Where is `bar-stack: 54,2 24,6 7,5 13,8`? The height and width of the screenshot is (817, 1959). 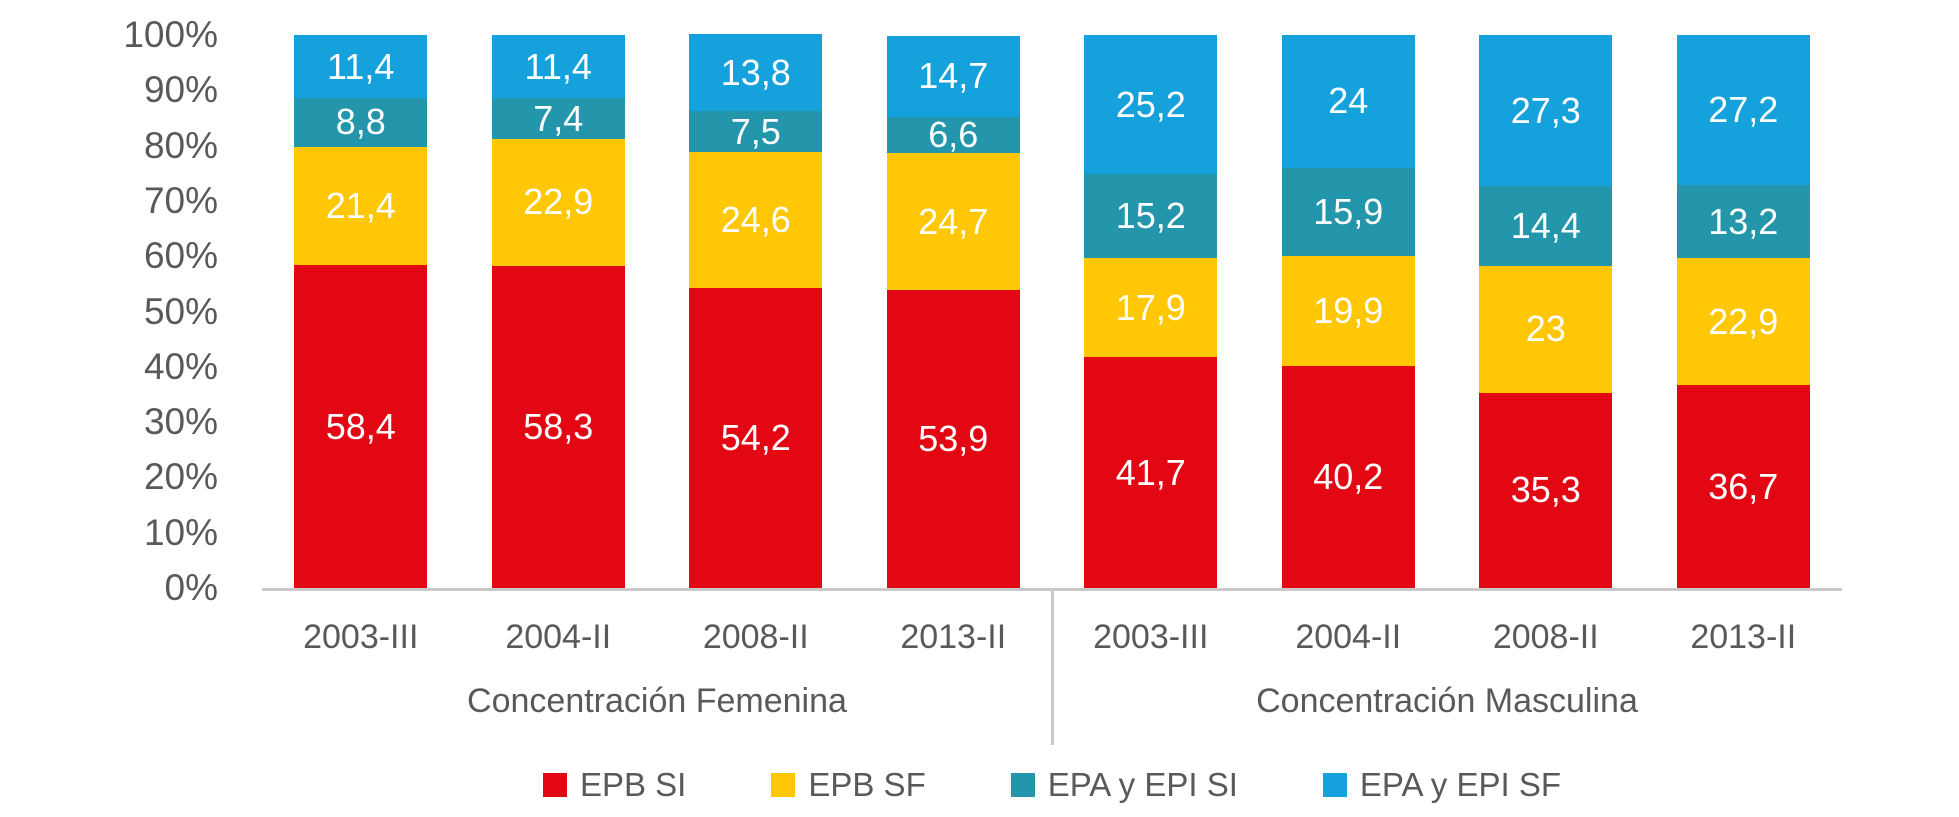
bar-stack: 54,2 24,6 7,5 13,8 is located at coordinates (756, 311).